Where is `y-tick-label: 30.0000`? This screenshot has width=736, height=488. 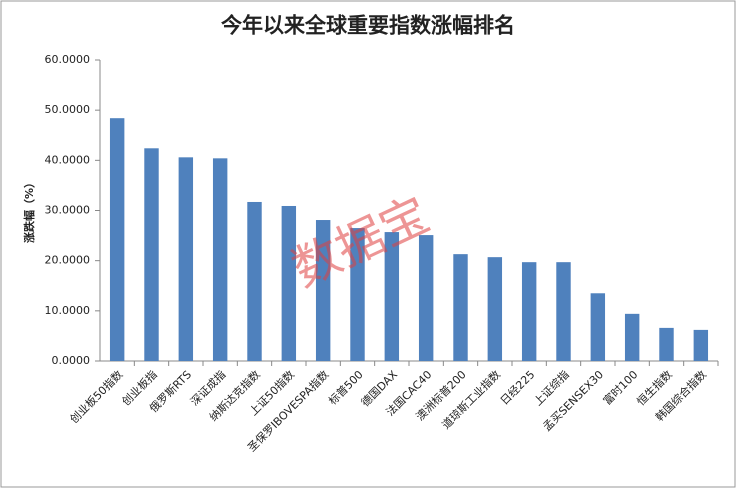 y-tick-label: 30.0000 is located at coordinates (68, 210).